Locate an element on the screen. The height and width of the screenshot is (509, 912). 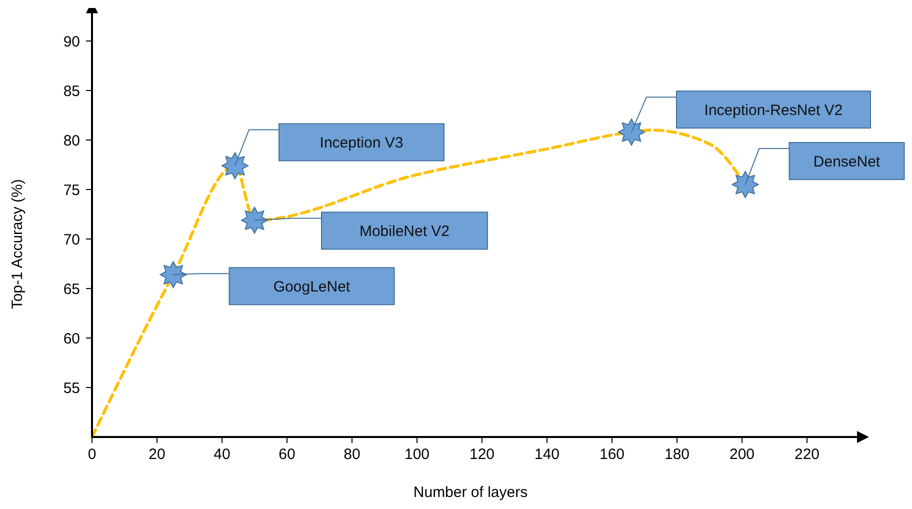
y-tick-label: 70 is located at coordinates (71, 239).